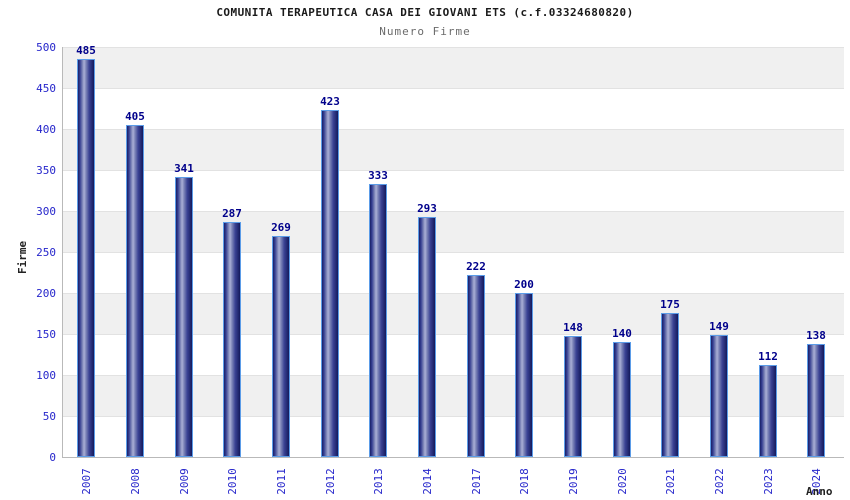  I want to click on x-tick: 2018, so click(524, 480).